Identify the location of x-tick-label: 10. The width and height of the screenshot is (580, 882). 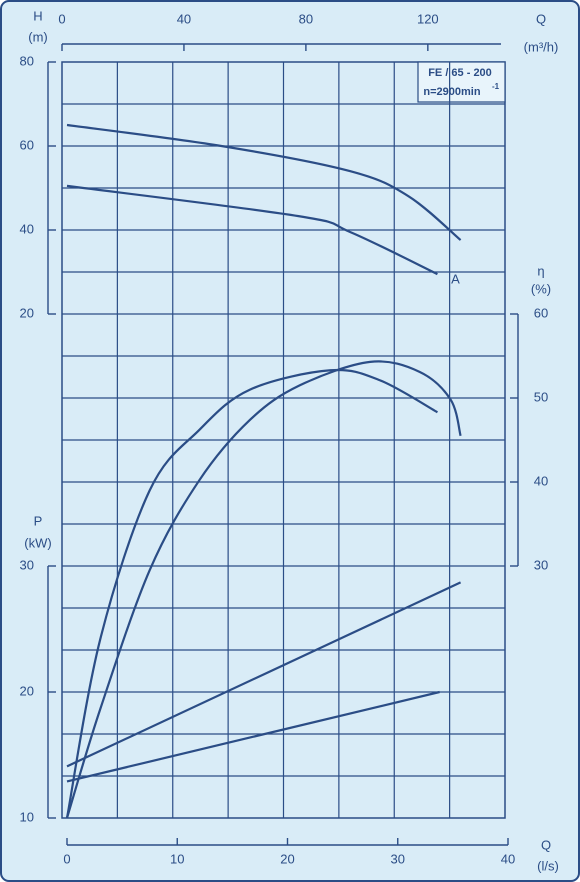
(177, 858).